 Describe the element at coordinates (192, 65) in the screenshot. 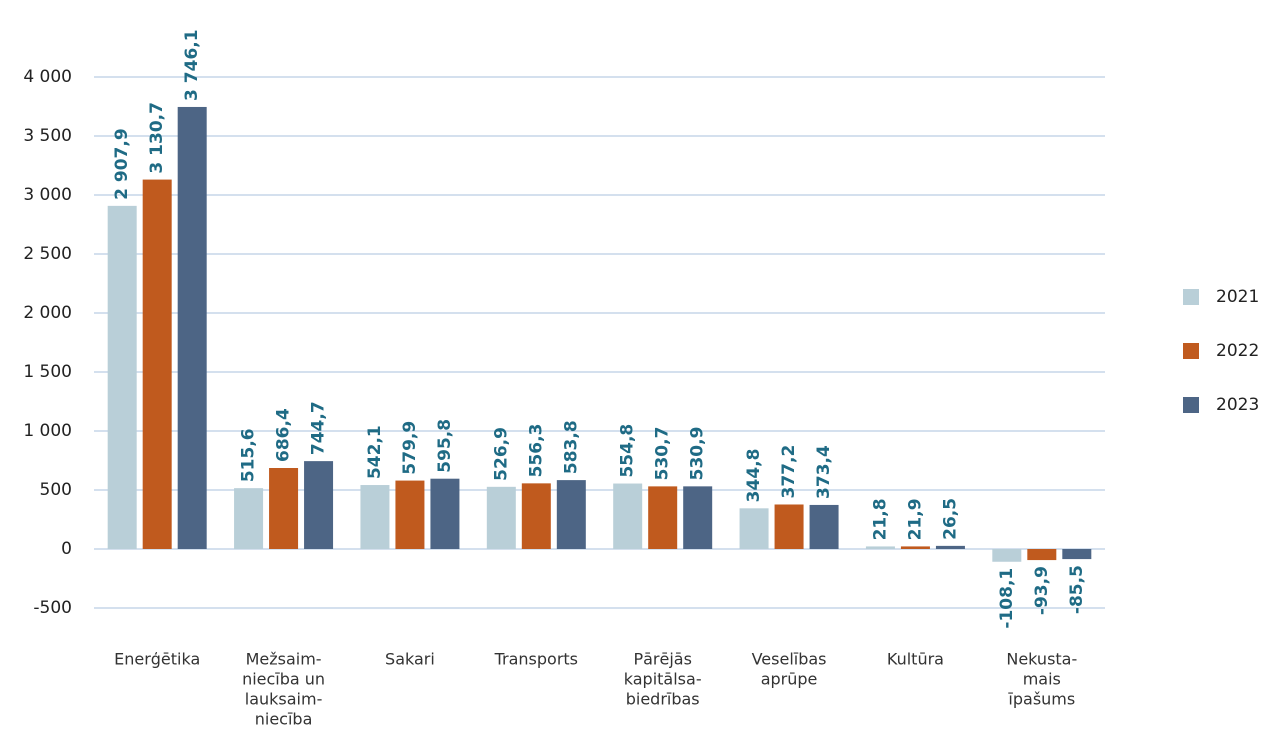

I see `value-label: 3 746,1` at that location.